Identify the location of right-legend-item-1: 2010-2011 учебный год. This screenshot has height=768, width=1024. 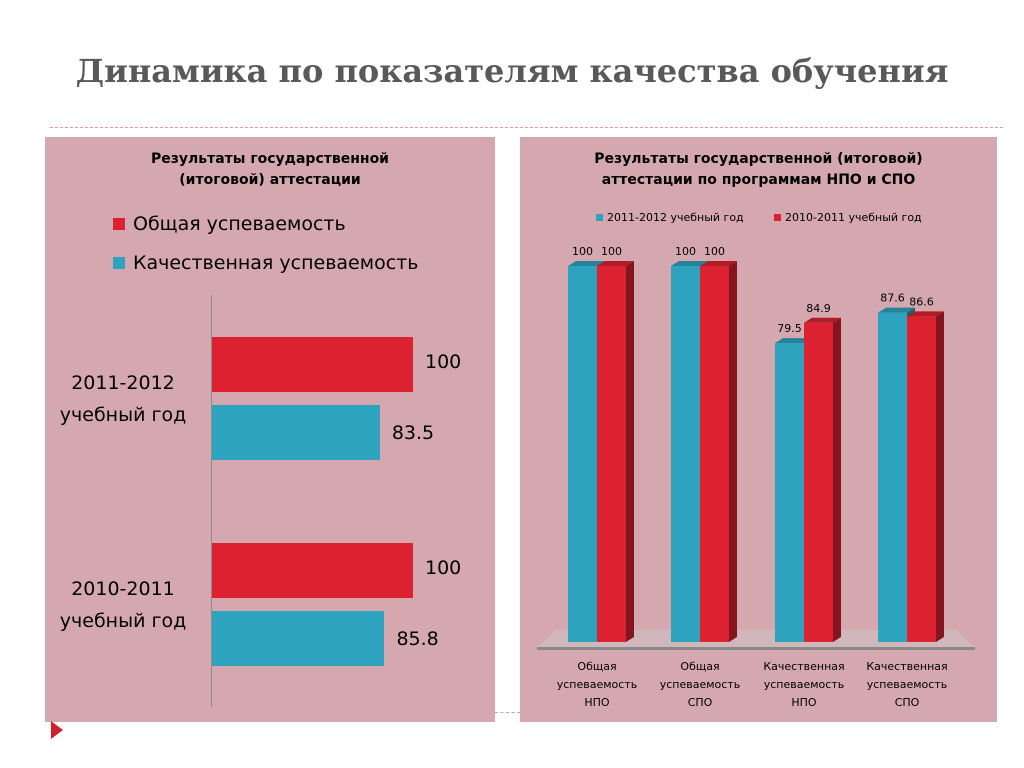
(848, 217).